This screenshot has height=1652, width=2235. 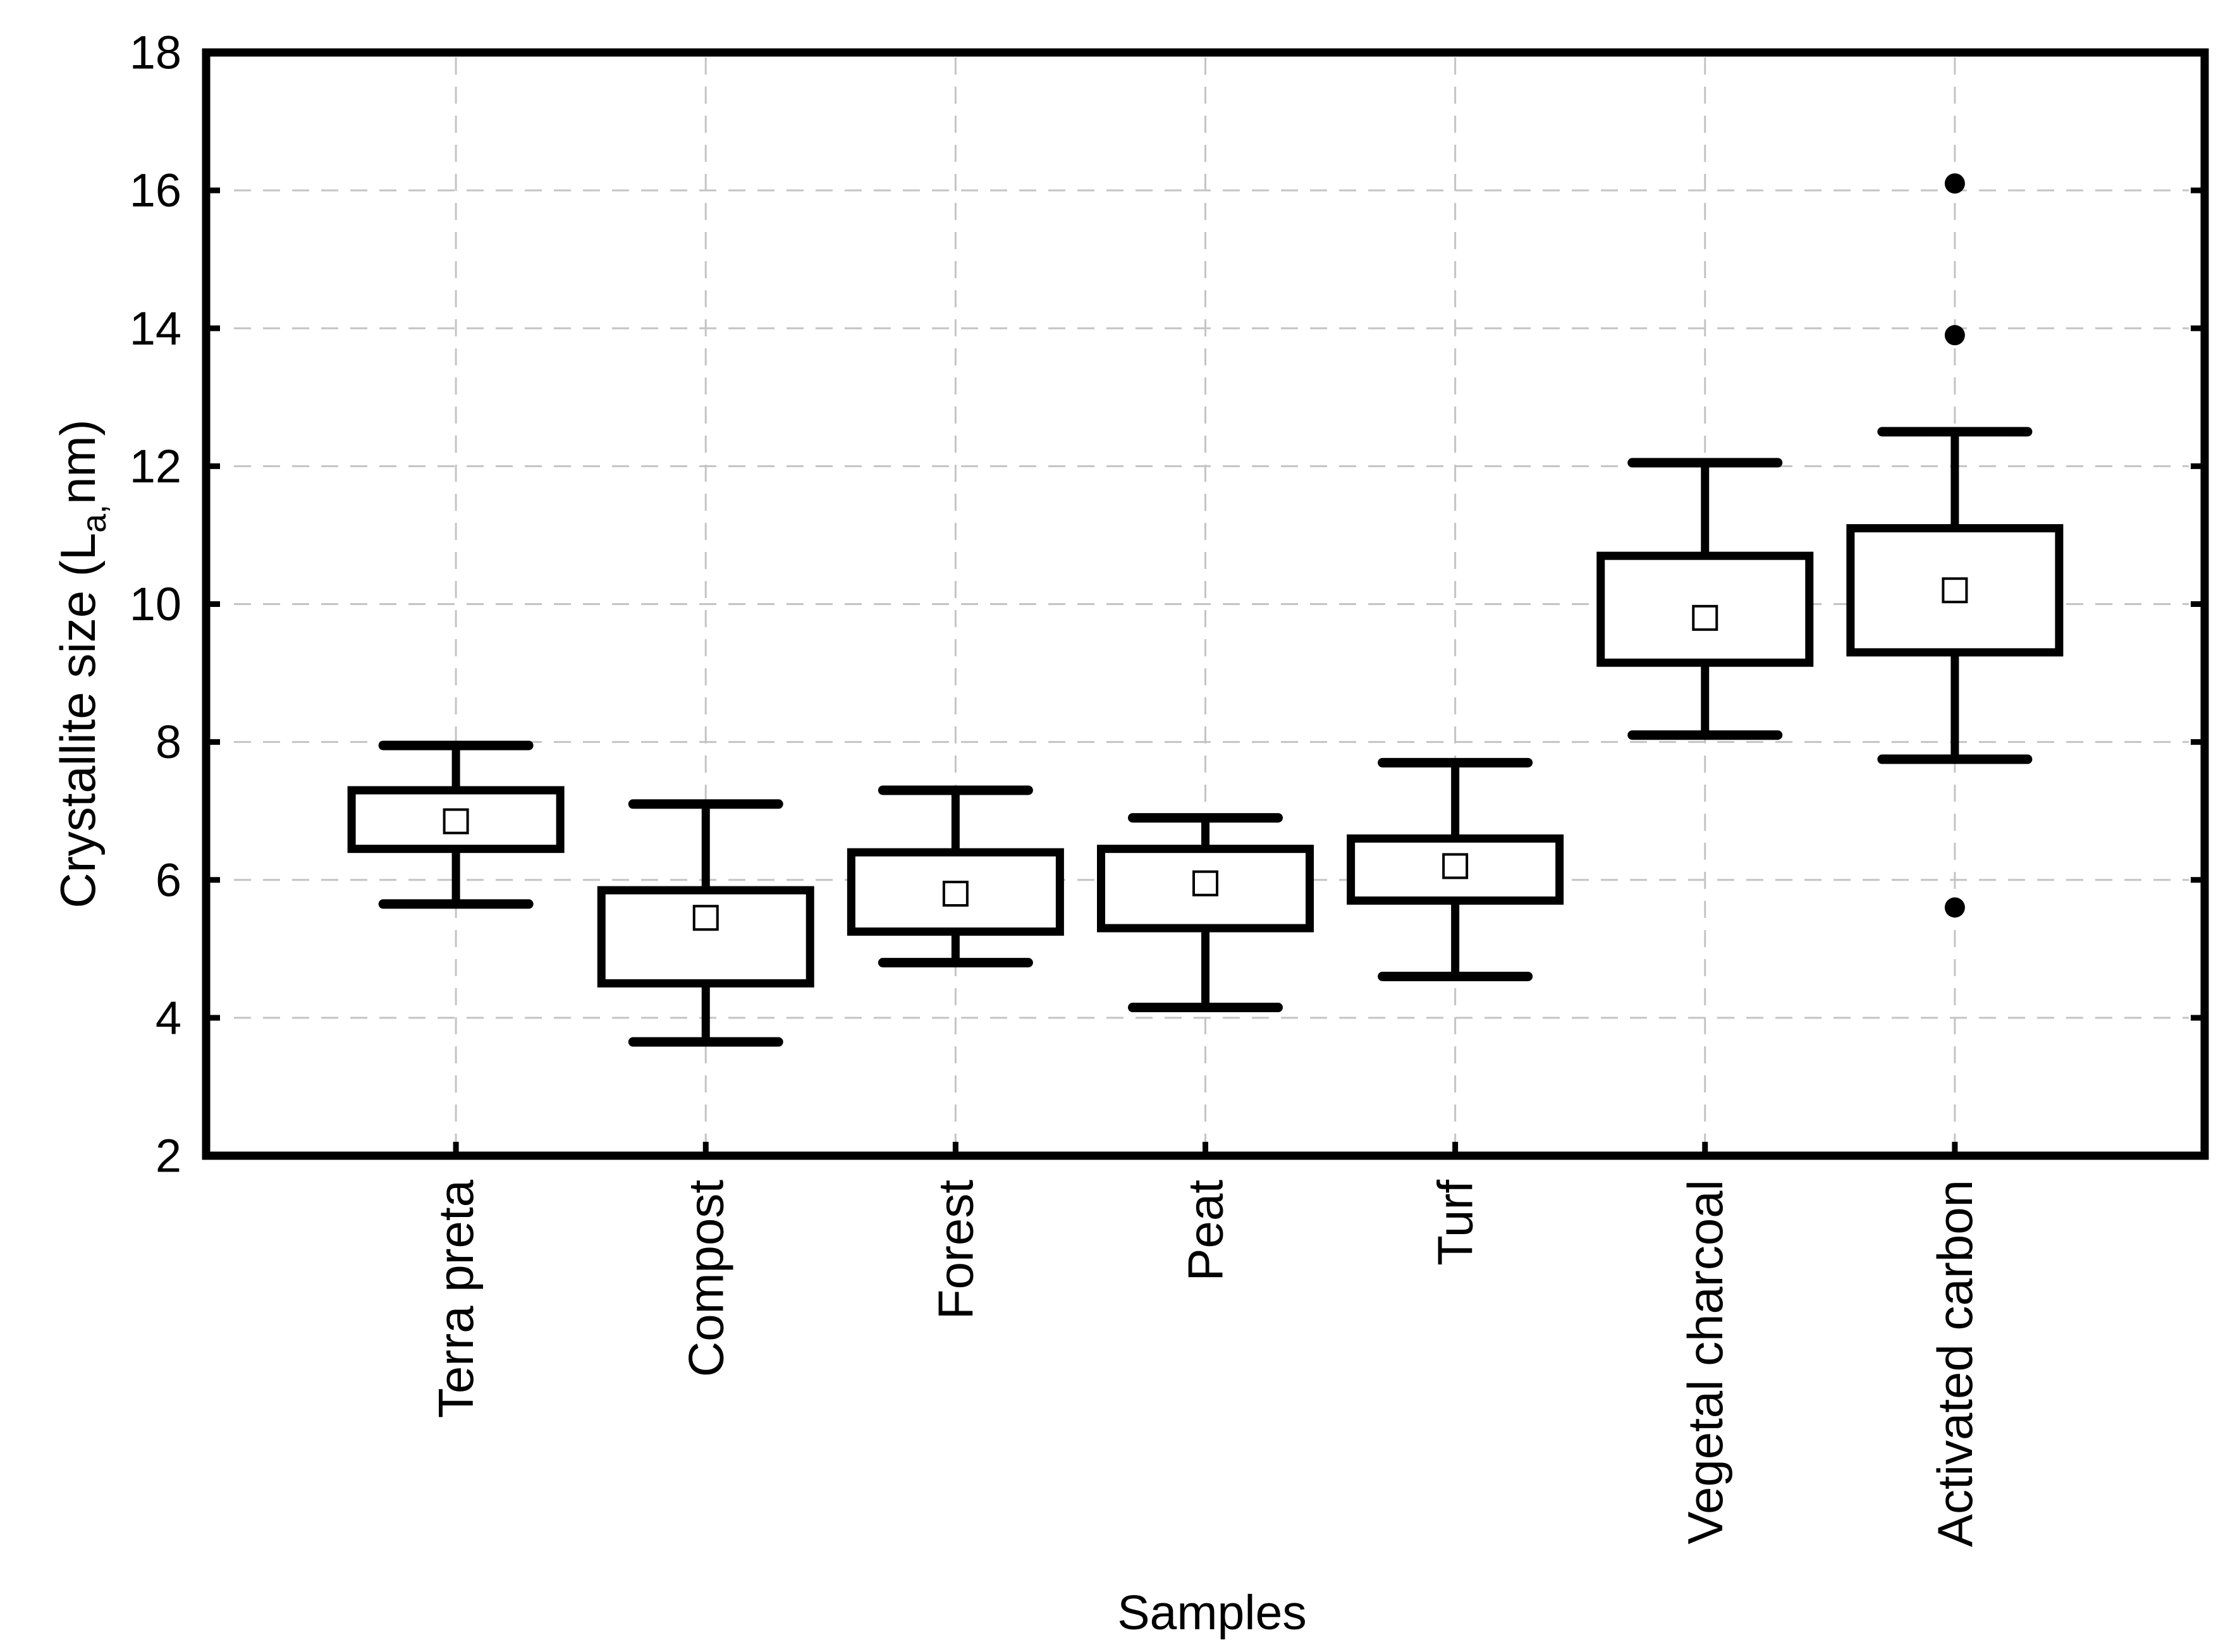 I want to click on y-axis-title: Crystallite size (La,nm), so click(x=81, y=663).